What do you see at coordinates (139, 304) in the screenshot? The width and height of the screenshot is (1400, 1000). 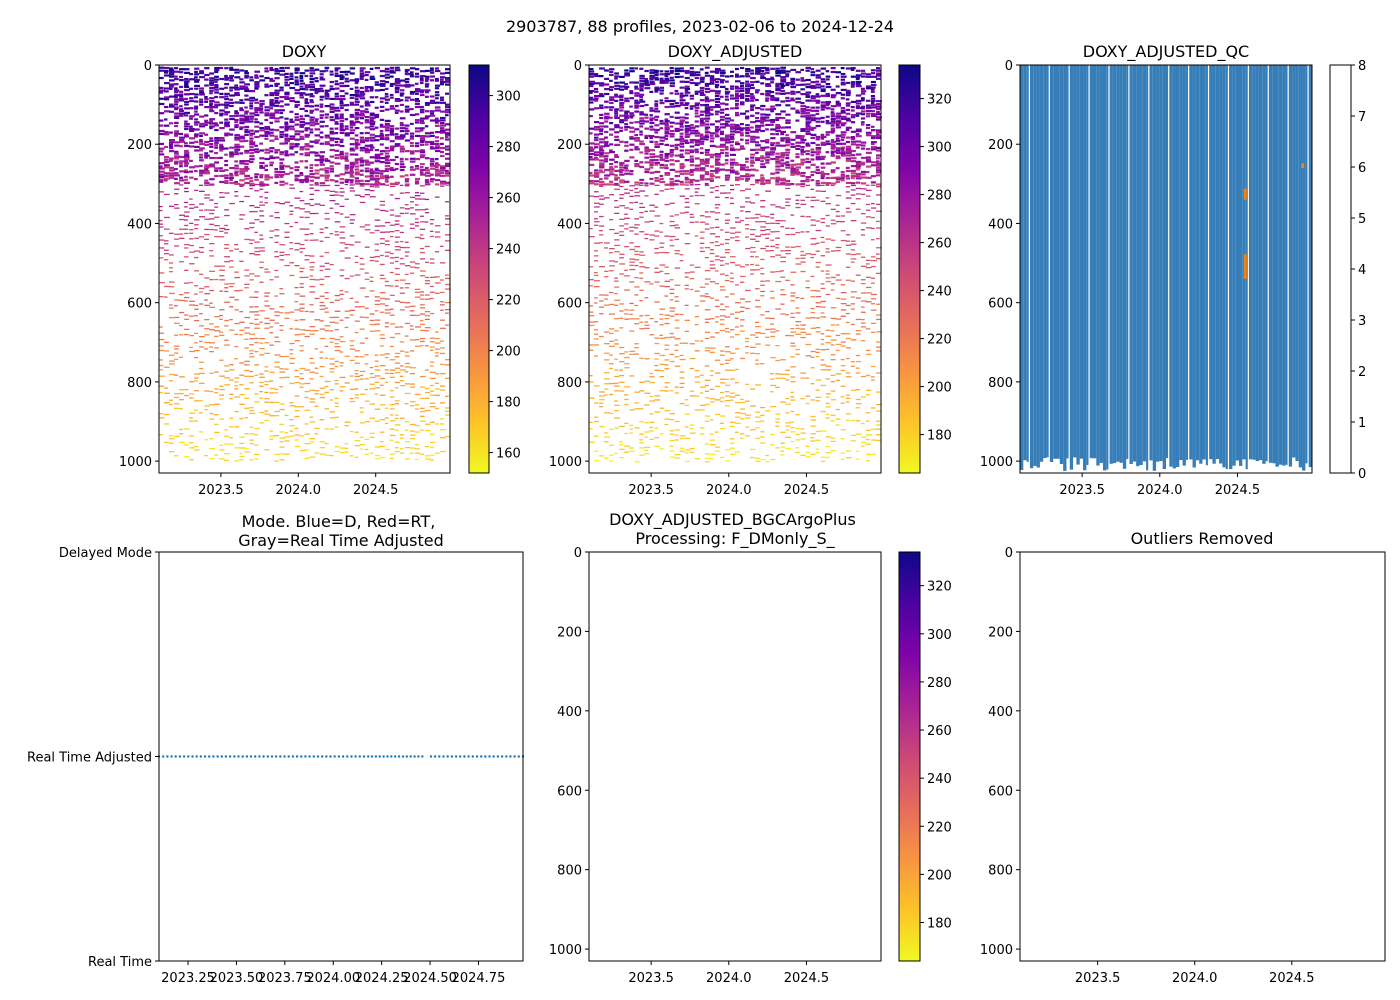 I see `panel-doxy-ytick-label: 600` at bounding box center [139, 304].